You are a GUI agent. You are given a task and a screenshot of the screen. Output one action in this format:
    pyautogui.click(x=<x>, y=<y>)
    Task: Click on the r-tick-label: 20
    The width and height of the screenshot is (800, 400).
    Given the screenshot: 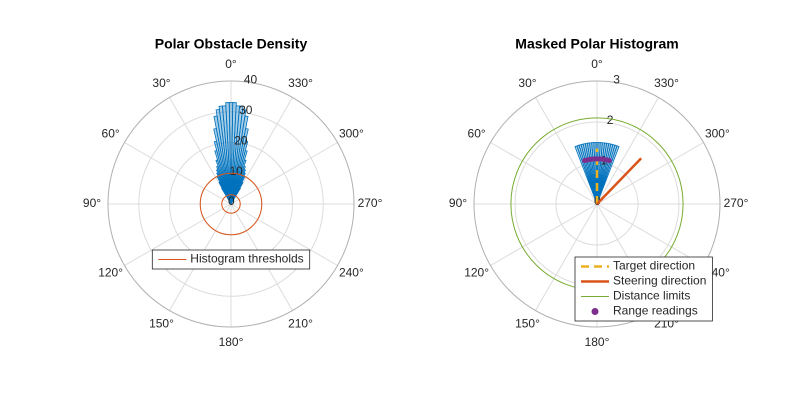 What is the action you would take?
    pyautogui.click(x=241, y=140)
    